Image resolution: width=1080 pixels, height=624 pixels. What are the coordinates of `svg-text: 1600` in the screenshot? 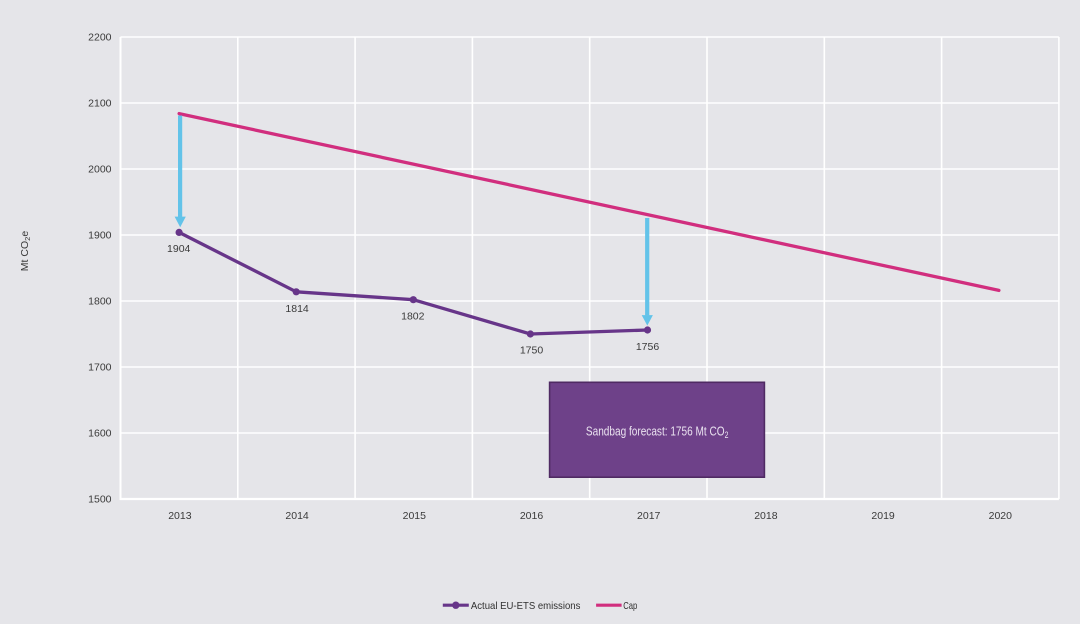 It's located at (100, 434).